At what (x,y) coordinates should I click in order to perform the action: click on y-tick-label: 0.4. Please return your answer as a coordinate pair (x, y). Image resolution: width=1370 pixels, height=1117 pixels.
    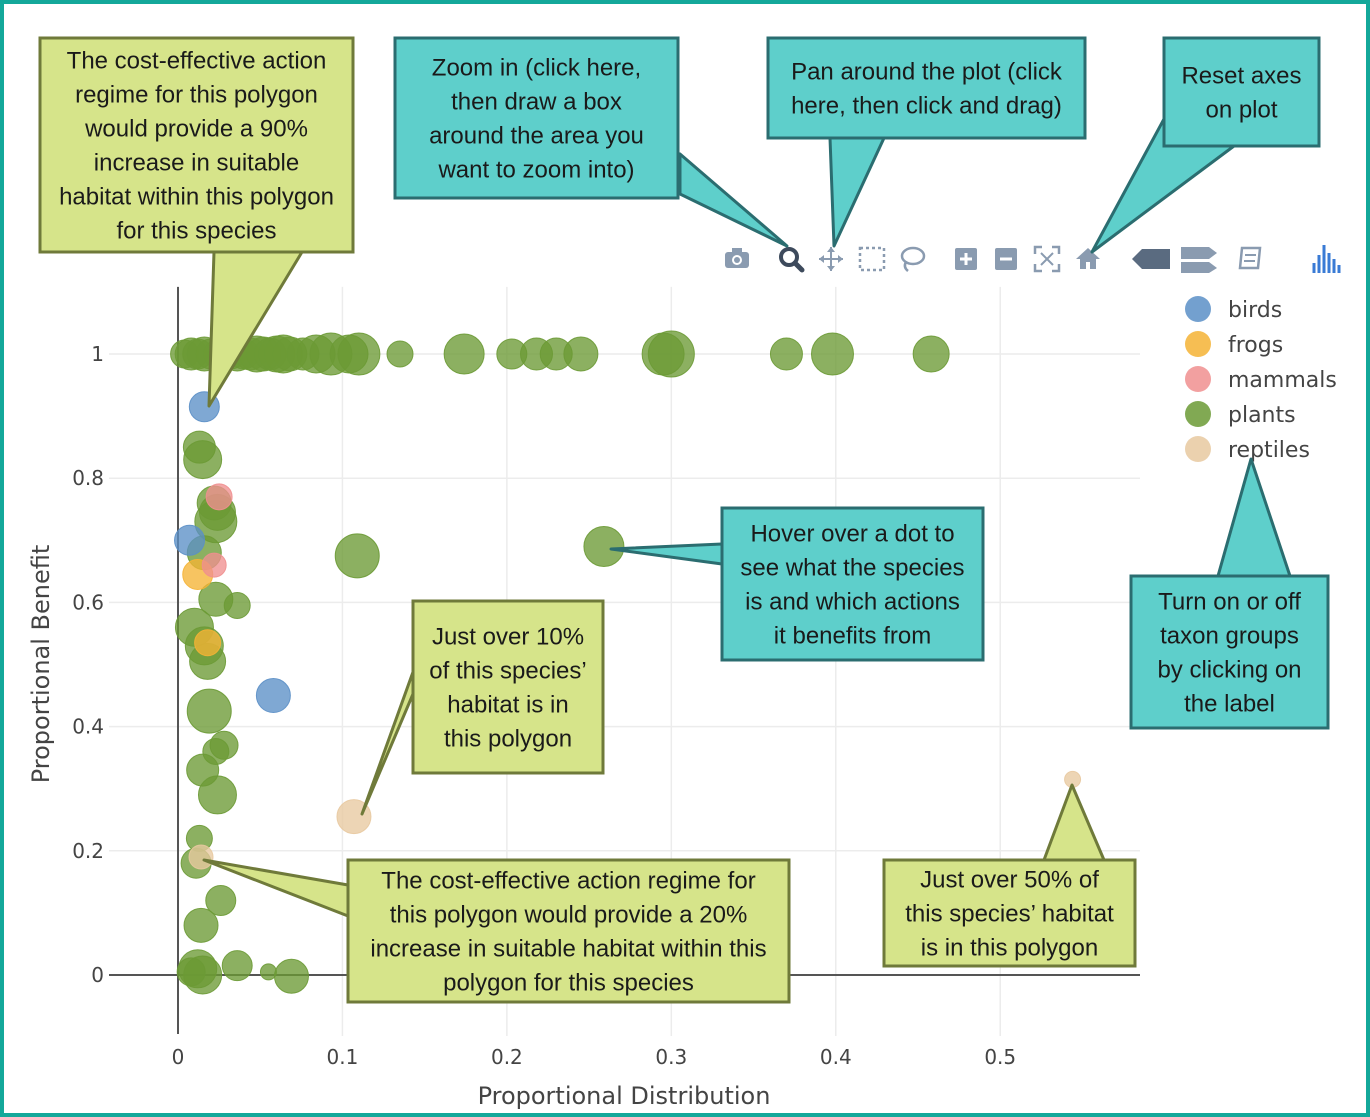
    Looking at the image, I should click on (88, 727).